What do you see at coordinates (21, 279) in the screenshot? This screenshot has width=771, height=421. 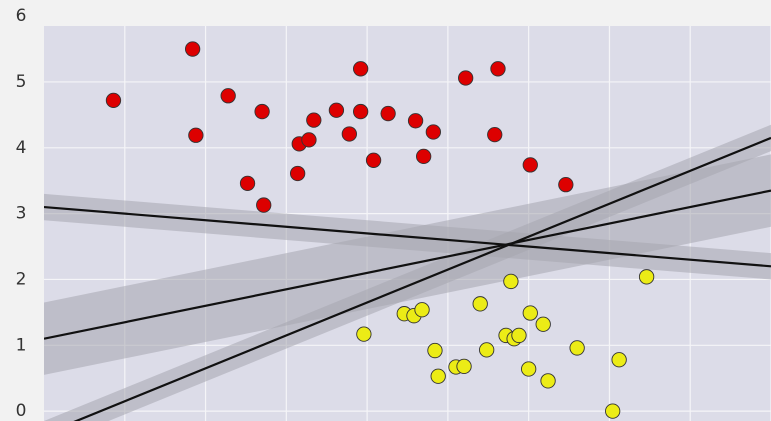 I see `y-tick-label: 2` at bounding box center [21, 279].